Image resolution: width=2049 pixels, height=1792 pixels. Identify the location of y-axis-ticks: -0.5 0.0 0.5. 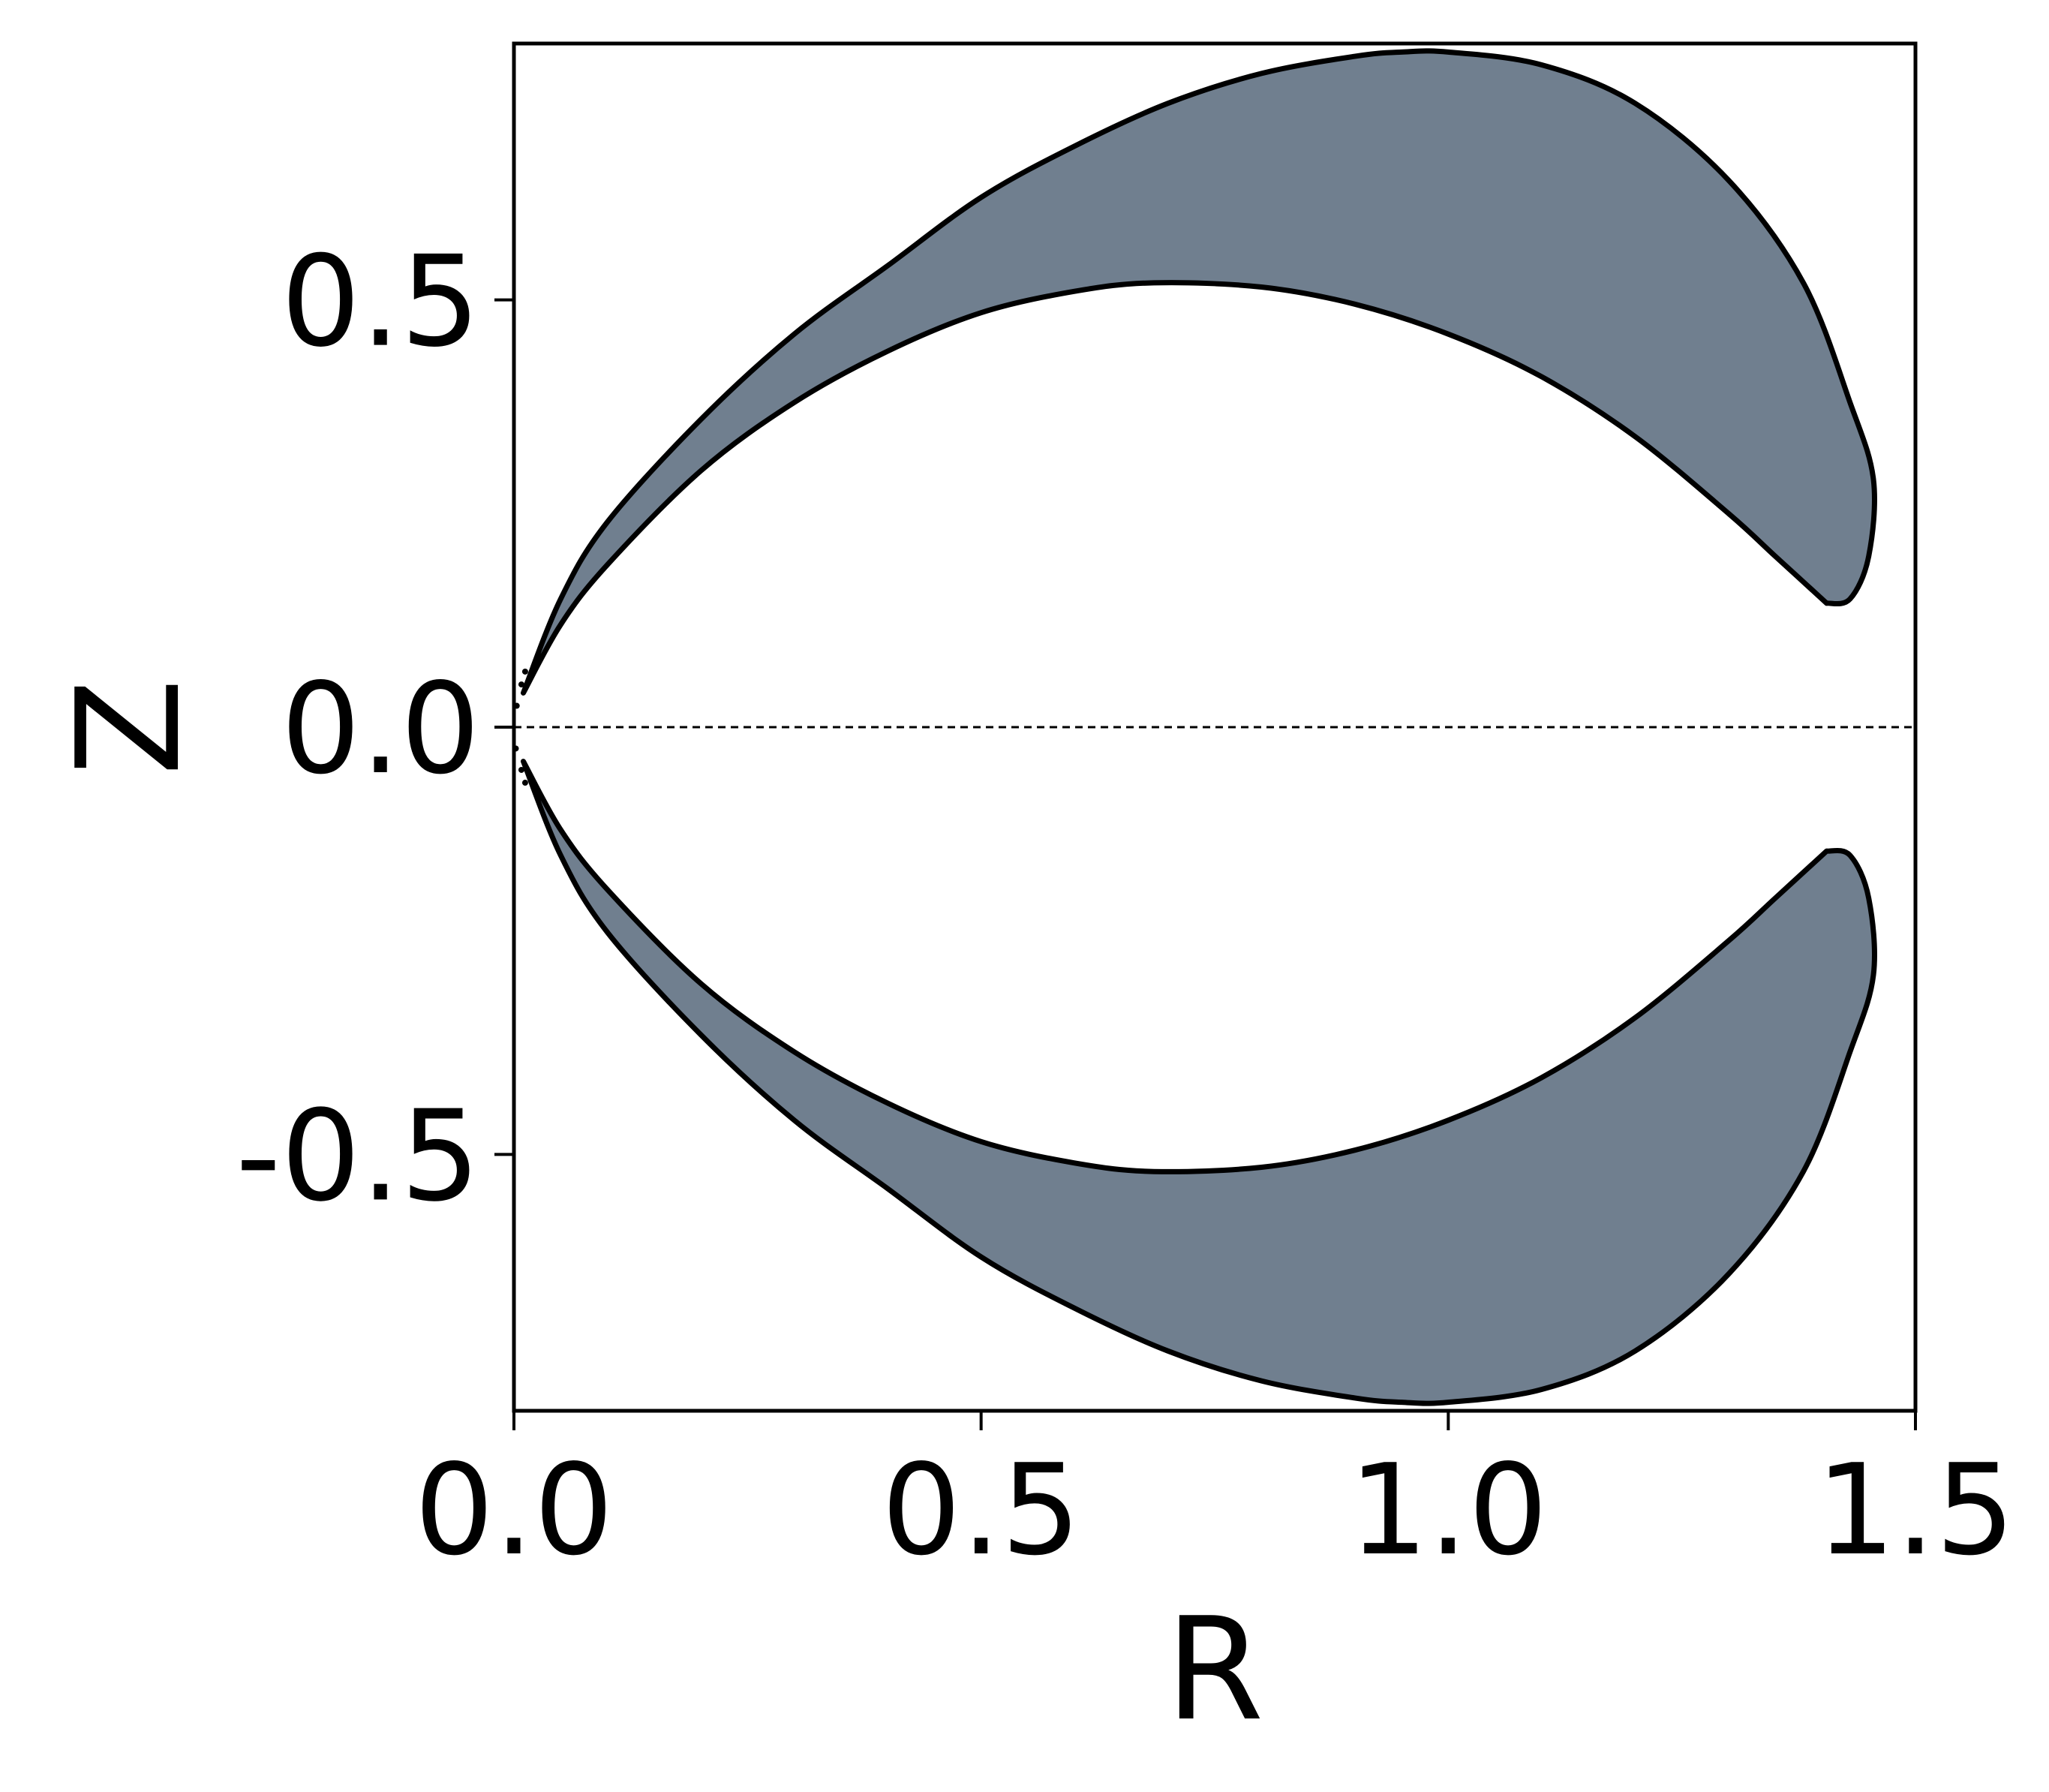
(375, 729).